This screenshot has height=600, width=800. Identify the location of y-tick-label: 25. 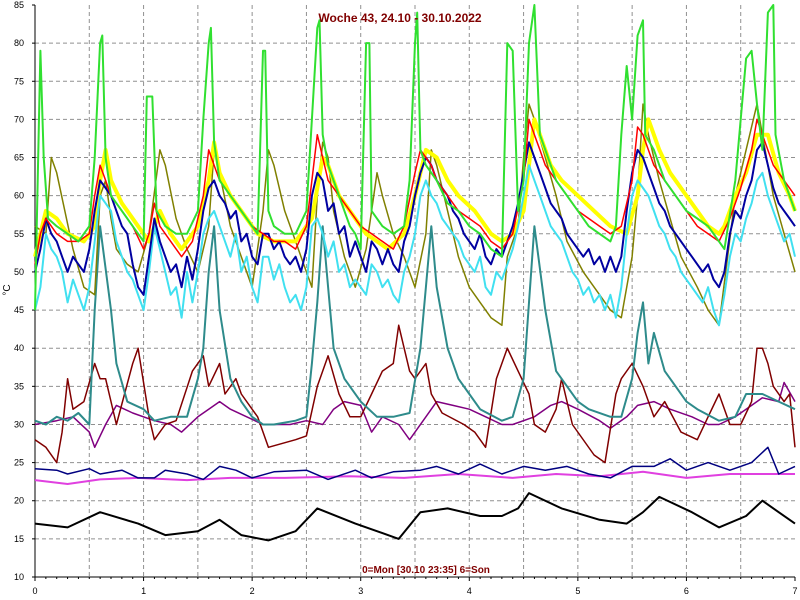
(19, 463).